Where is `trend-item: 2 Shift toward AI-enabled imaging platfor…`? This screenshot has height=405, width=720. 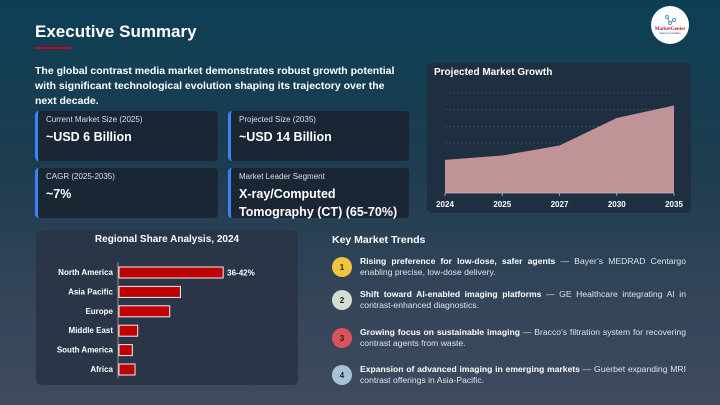 trend-item: 2 Shift toward AI-enabled imaging platfor… is located at coordinates (509, 300).